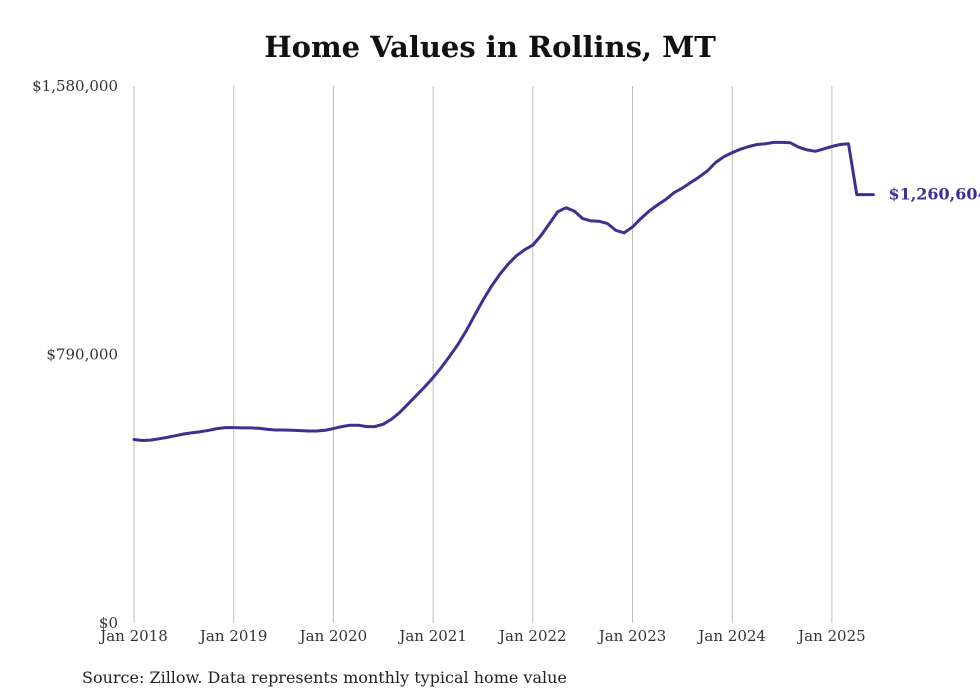  What do you see at coordinates (333, 636) in the screenshot?
I see `x-tick-label: Jan 2020` at bounding box center [333, 636].